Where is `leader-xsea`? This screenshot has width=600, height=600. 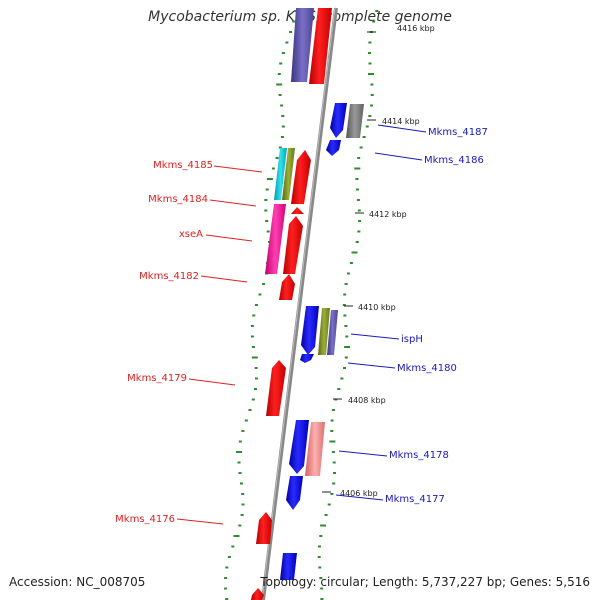 leader-xsea is located at coordinates (229, 238).